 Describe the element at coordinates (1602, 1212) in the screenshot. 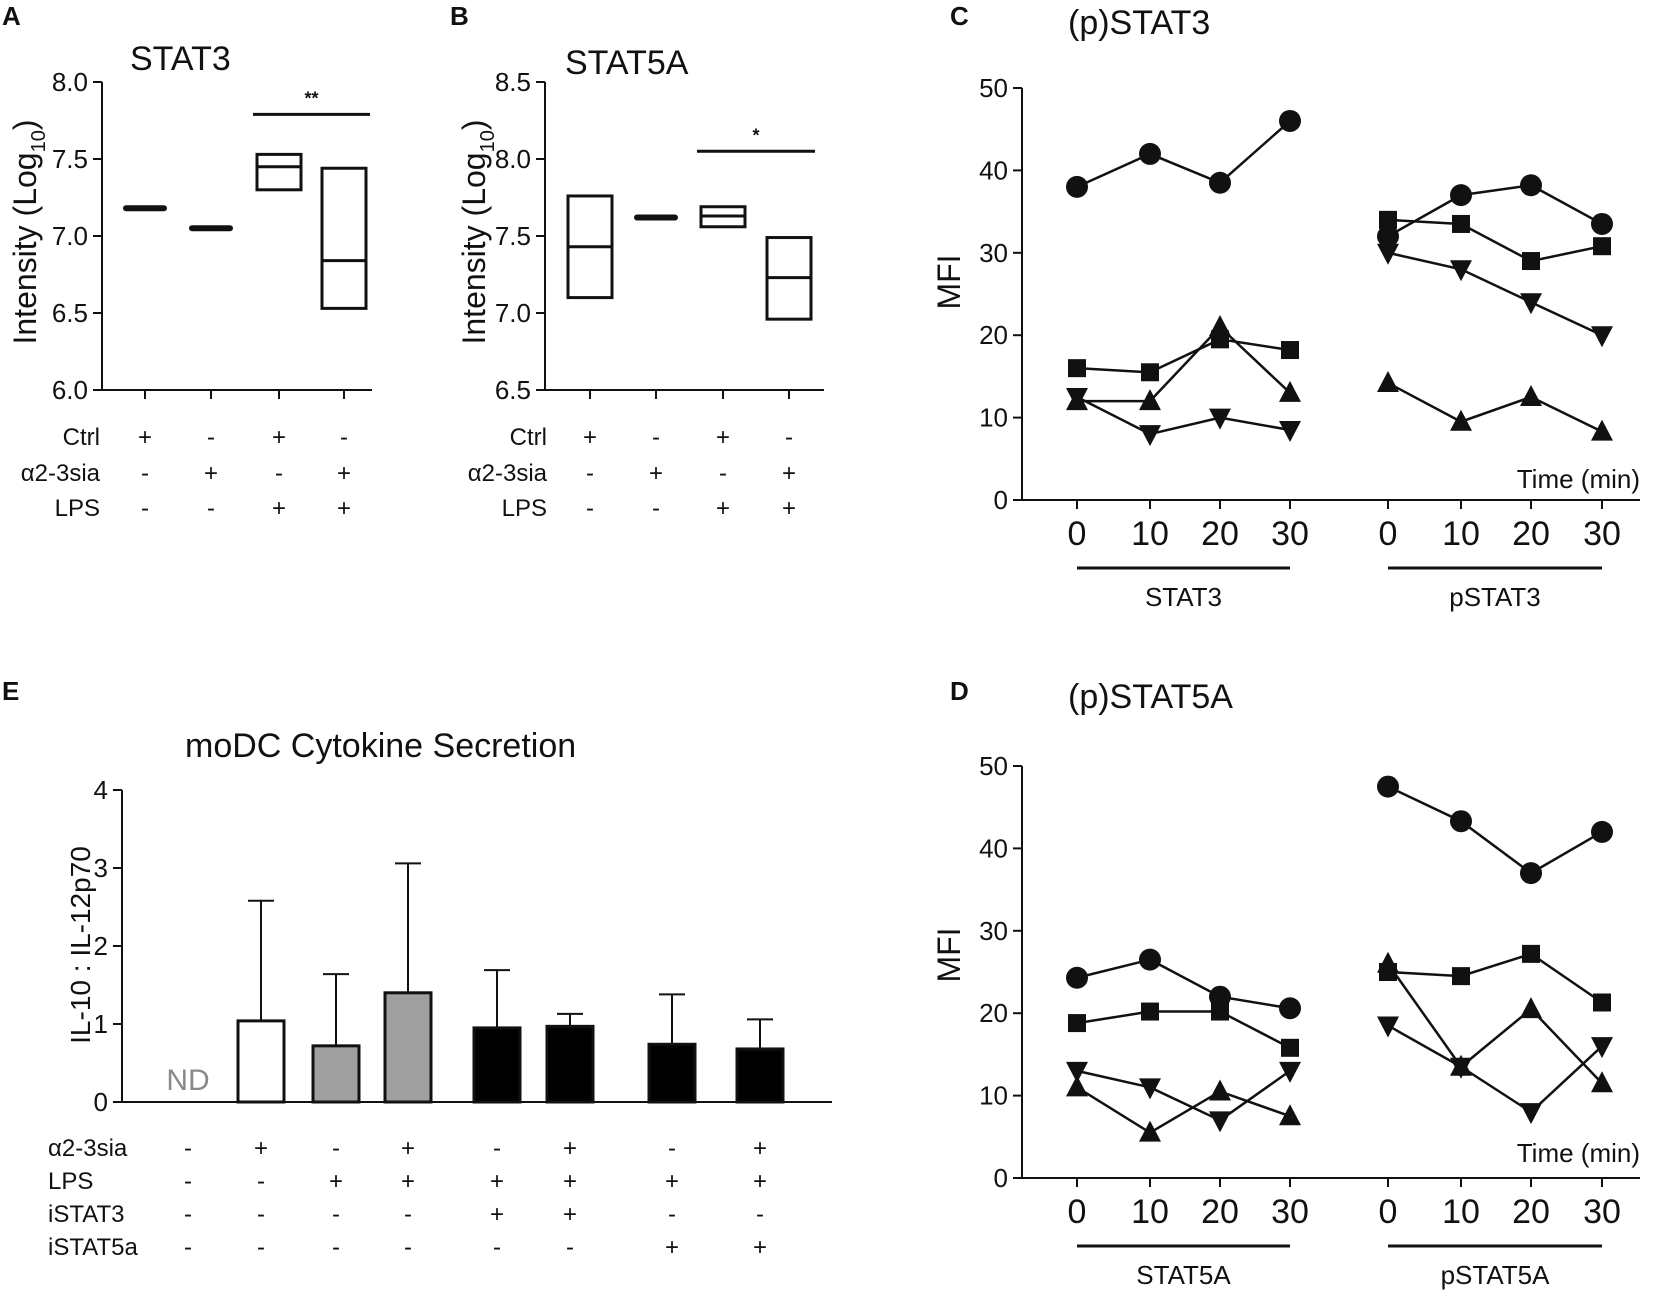

I see `panel-d-x-tick-label: 30` at that location.